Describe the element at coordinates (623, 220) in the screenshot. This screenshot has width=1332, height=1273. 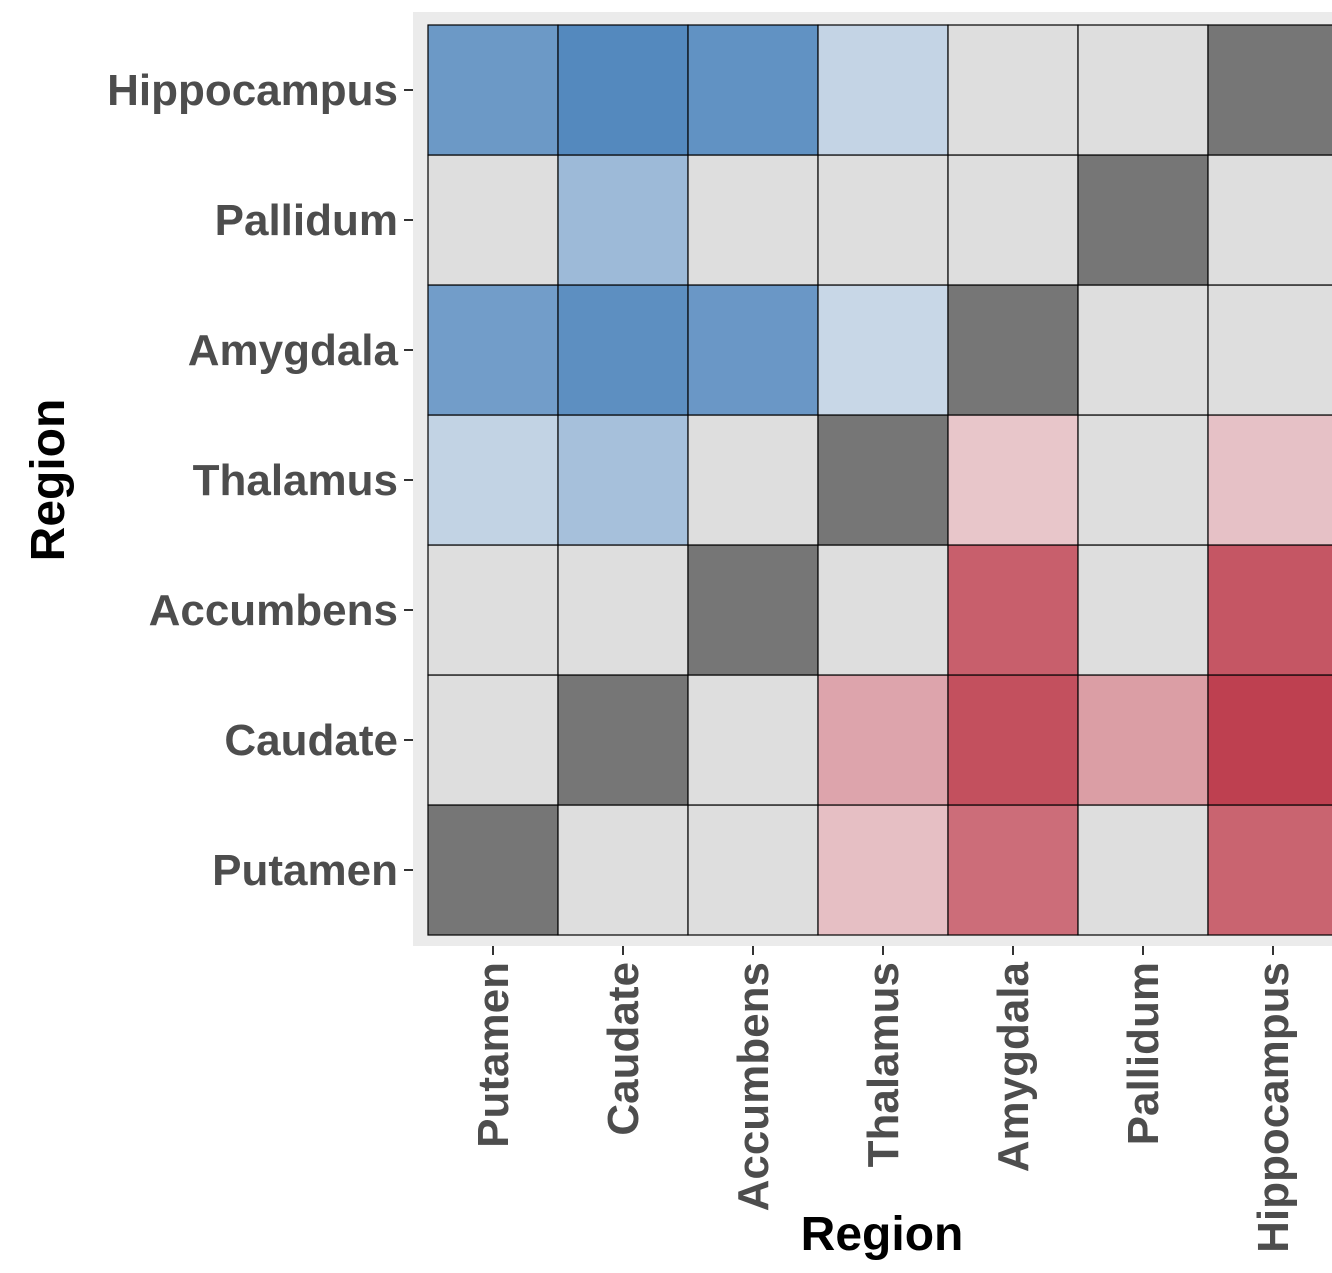
I see `heatmap-cell-caudate-pallidum` at that location.